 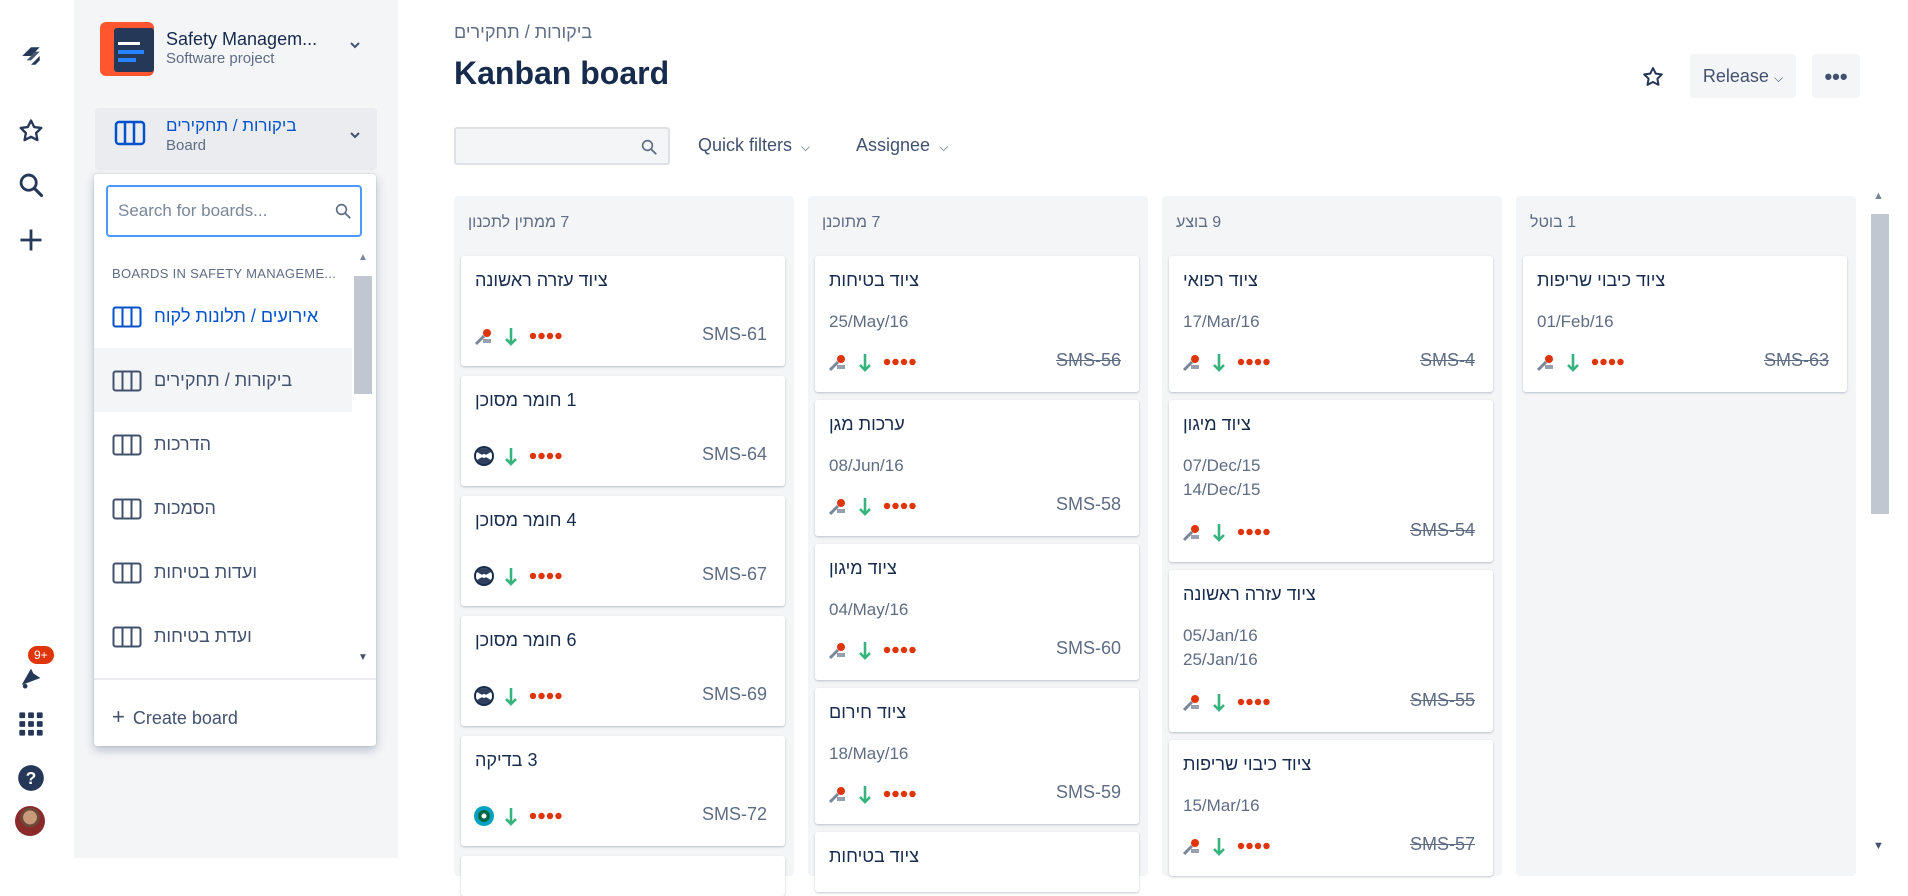 What do you see at coordinates (734, 454) in the screenshot?
I see `issue-key: SMS-64` at bounding box center [734, 454].